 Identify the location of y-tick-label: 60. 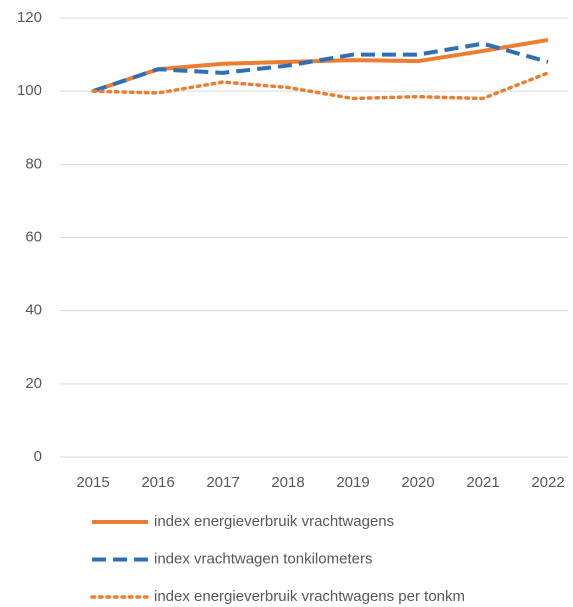
(33, 236).